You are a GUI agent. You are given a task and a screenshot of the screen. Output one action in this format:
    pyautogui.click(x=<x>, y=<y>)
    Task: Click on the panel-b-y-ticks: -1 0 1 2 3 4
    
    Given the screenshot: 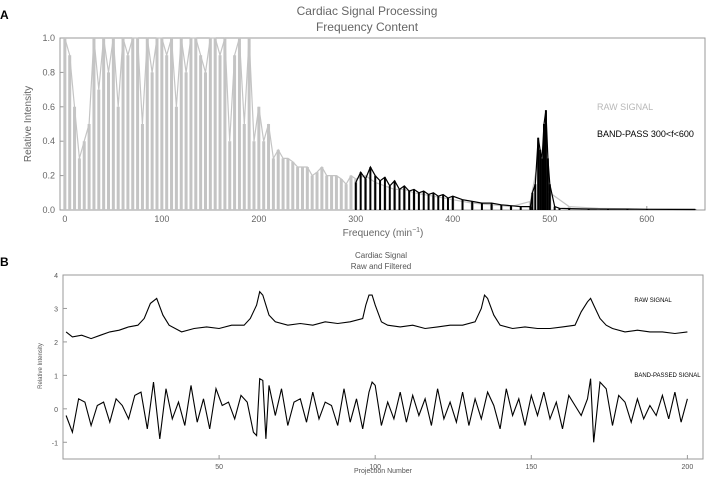 What is the action you would take?
    pyautogui.click(x=59, y=360)
    